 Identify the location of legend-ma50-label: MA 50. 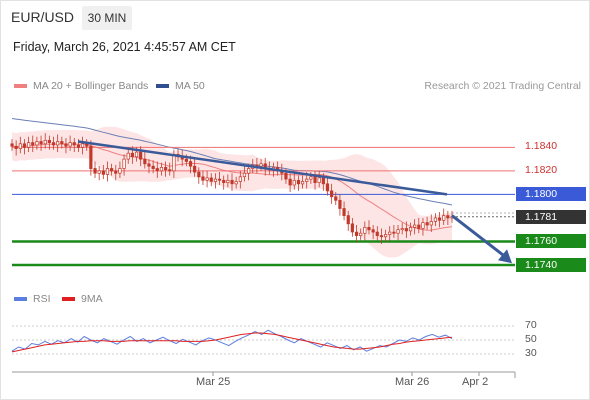
(190, 86).